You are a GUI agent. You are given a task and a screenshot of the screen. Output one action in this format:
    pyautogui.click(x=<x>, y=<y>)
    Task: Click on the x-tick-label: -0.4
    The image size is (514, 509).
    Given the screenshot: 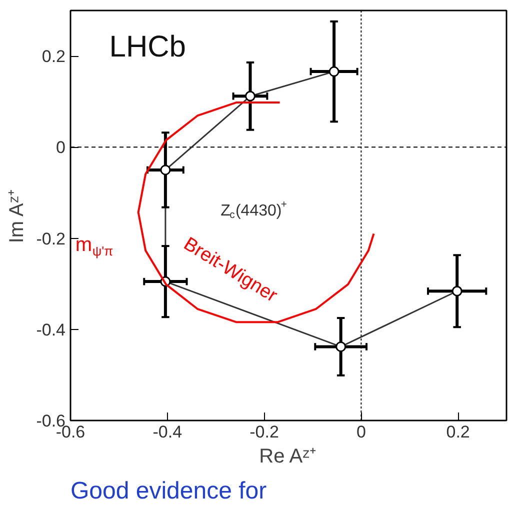 What is the action you would take?
    pyautogui.click(x=167, y=432)
    